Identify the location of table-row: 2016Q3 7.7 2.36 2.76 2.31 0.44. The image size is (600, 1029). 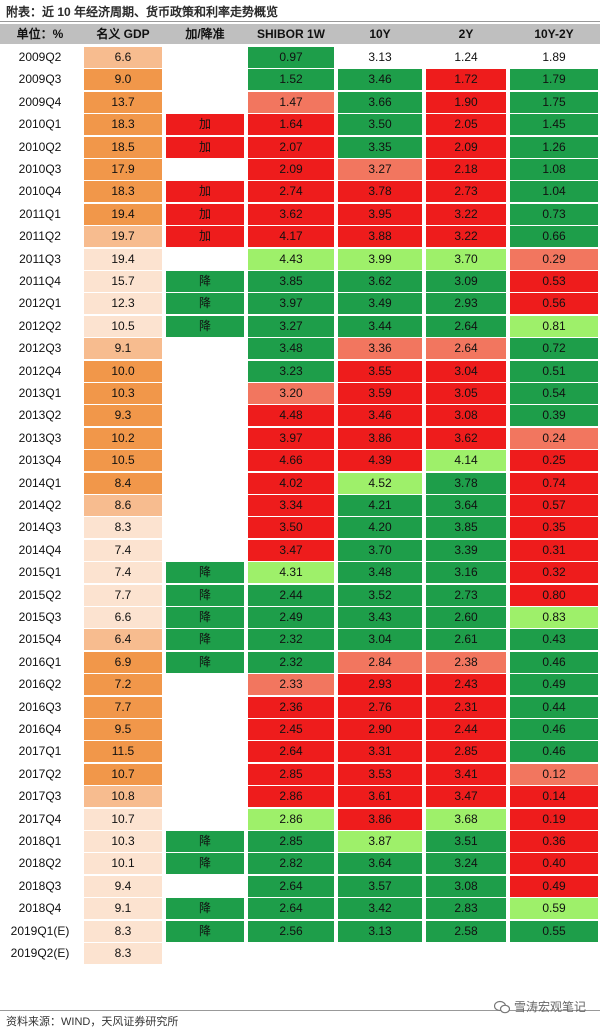
(300, 707).